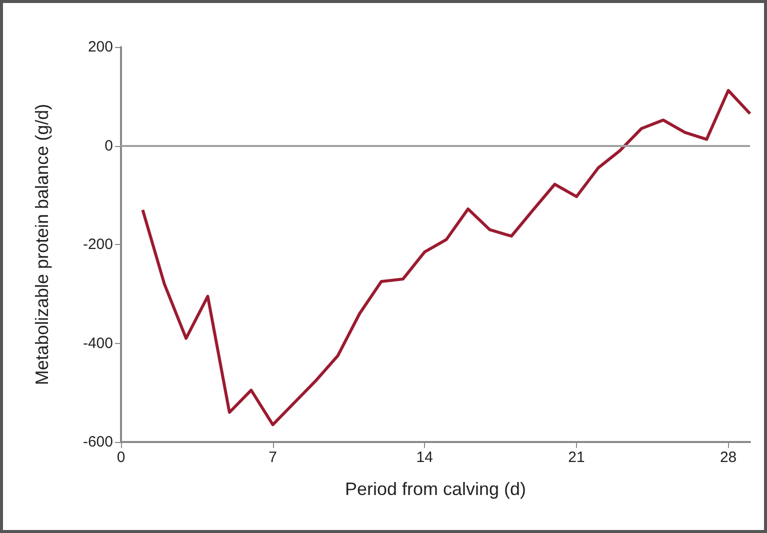  Describe the element at coordinates (97, 244) in the screenshot. I see `y-tick-label: -200` at that location.